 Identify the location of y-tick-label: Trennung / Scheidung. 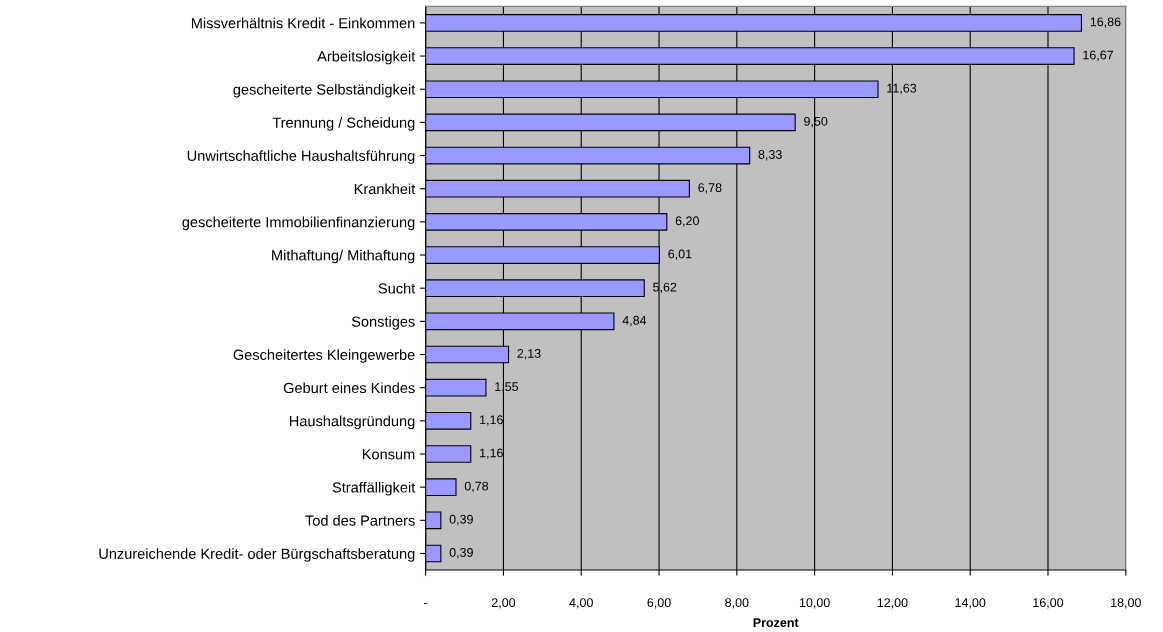
(343, 124).